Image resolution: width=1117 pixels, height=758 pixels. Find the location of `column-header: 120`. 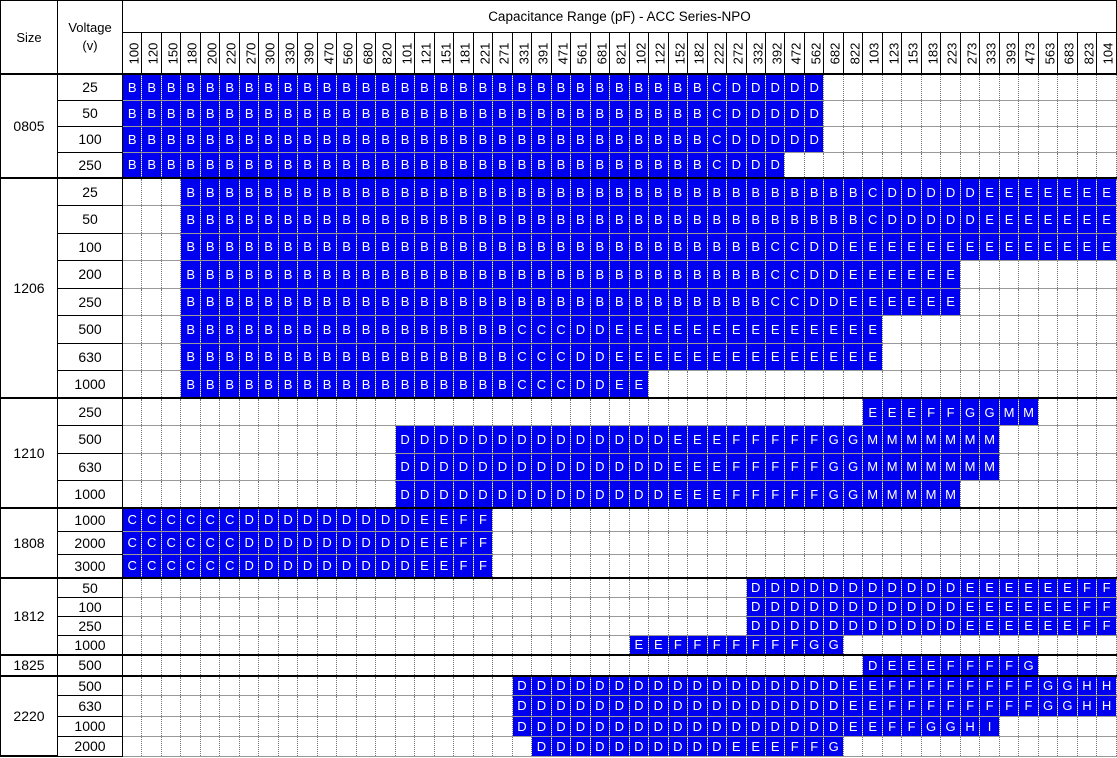

column-header: 120 is located at coordinates (151, 53).